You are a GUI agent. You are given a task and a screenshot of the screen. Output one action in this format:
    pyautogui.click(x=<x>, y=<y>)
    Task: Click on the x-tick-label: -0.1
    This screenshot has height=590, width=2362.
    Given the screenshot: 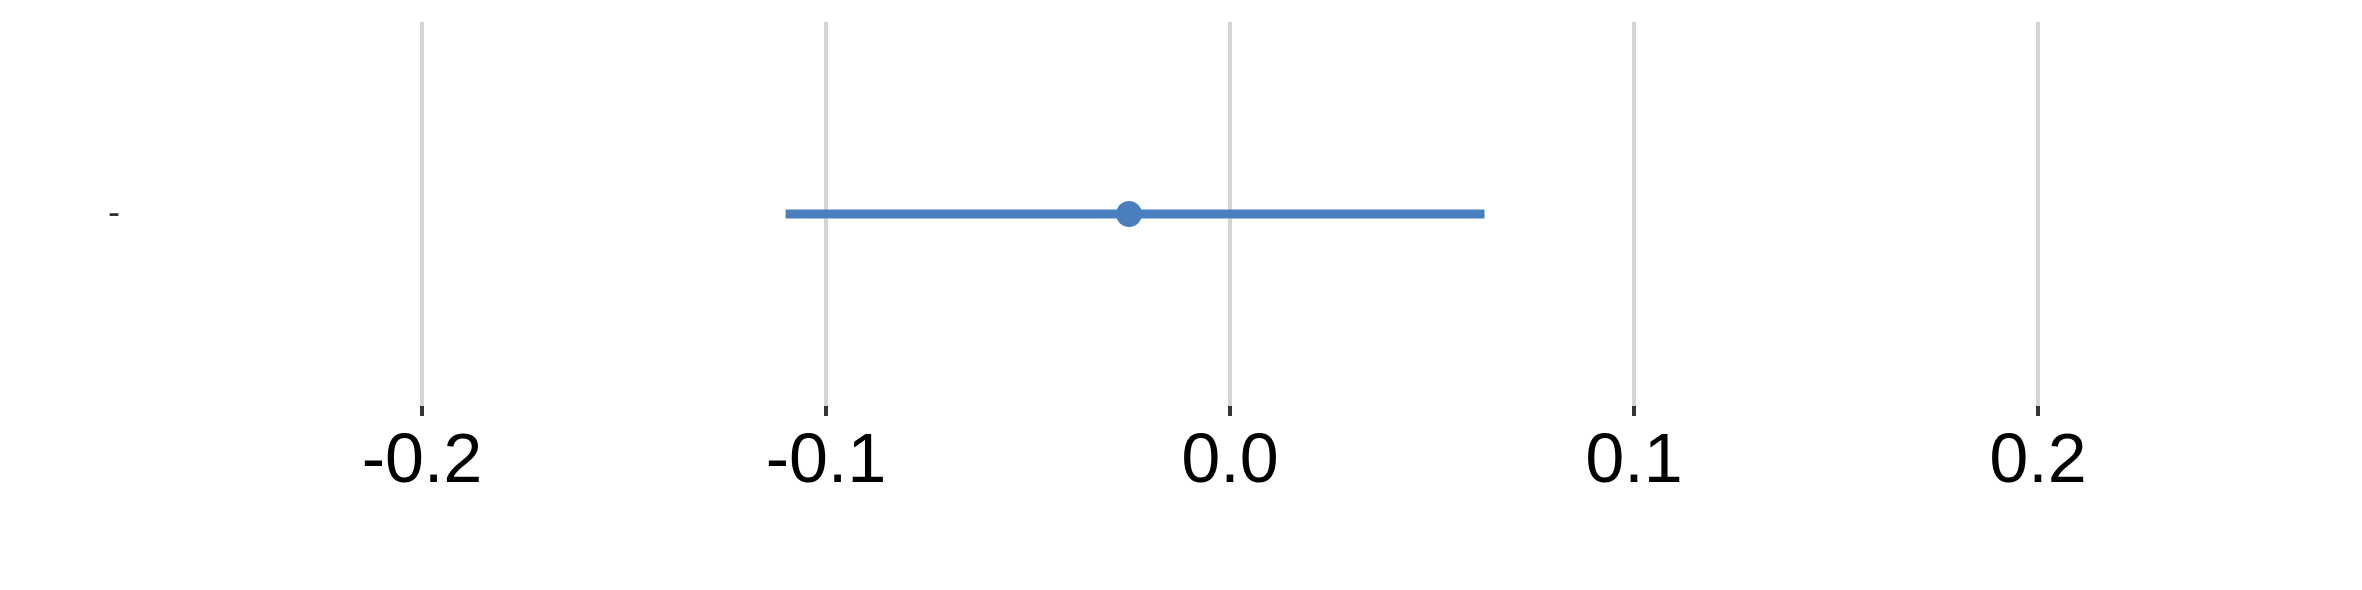 What is the action you would take?
    pyautogui.click(x=826, y=458)
    